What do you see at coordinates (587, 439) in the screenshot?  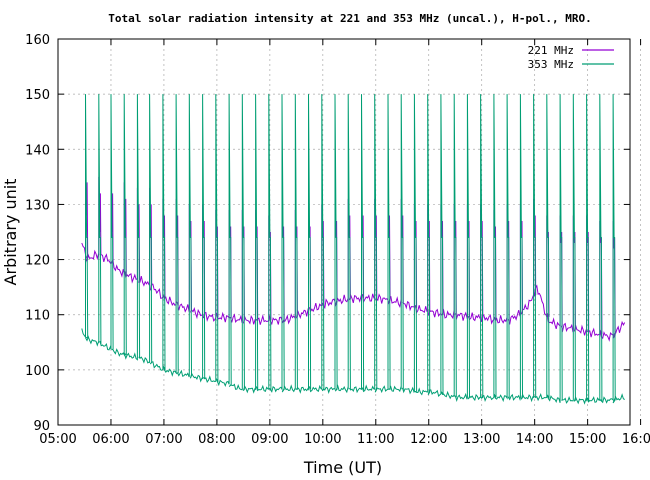 I see `x-tick-label: 15:00` at bounding box center [587, 439].